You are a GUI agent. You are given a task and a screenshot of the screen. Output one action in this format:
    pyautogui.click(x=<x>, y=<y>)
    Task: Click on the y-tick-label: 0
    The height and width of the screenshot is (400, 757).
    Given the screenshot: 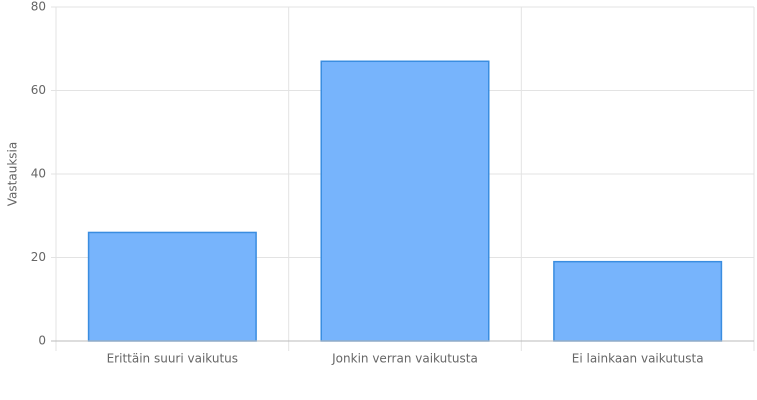 What is the action you would take?
    pyautogui.click(x=42, y=341)
    